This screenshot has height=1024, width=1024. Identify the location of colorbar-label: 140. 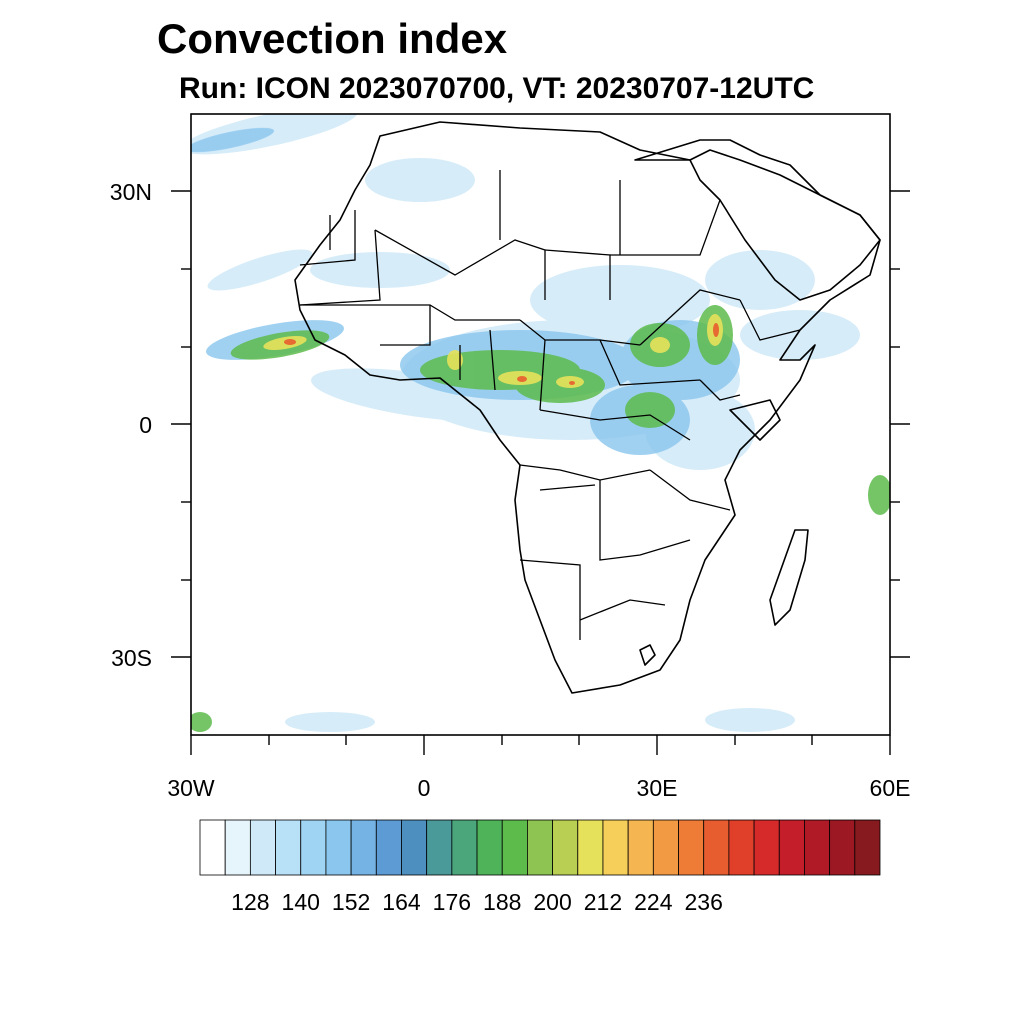
(300, 902).